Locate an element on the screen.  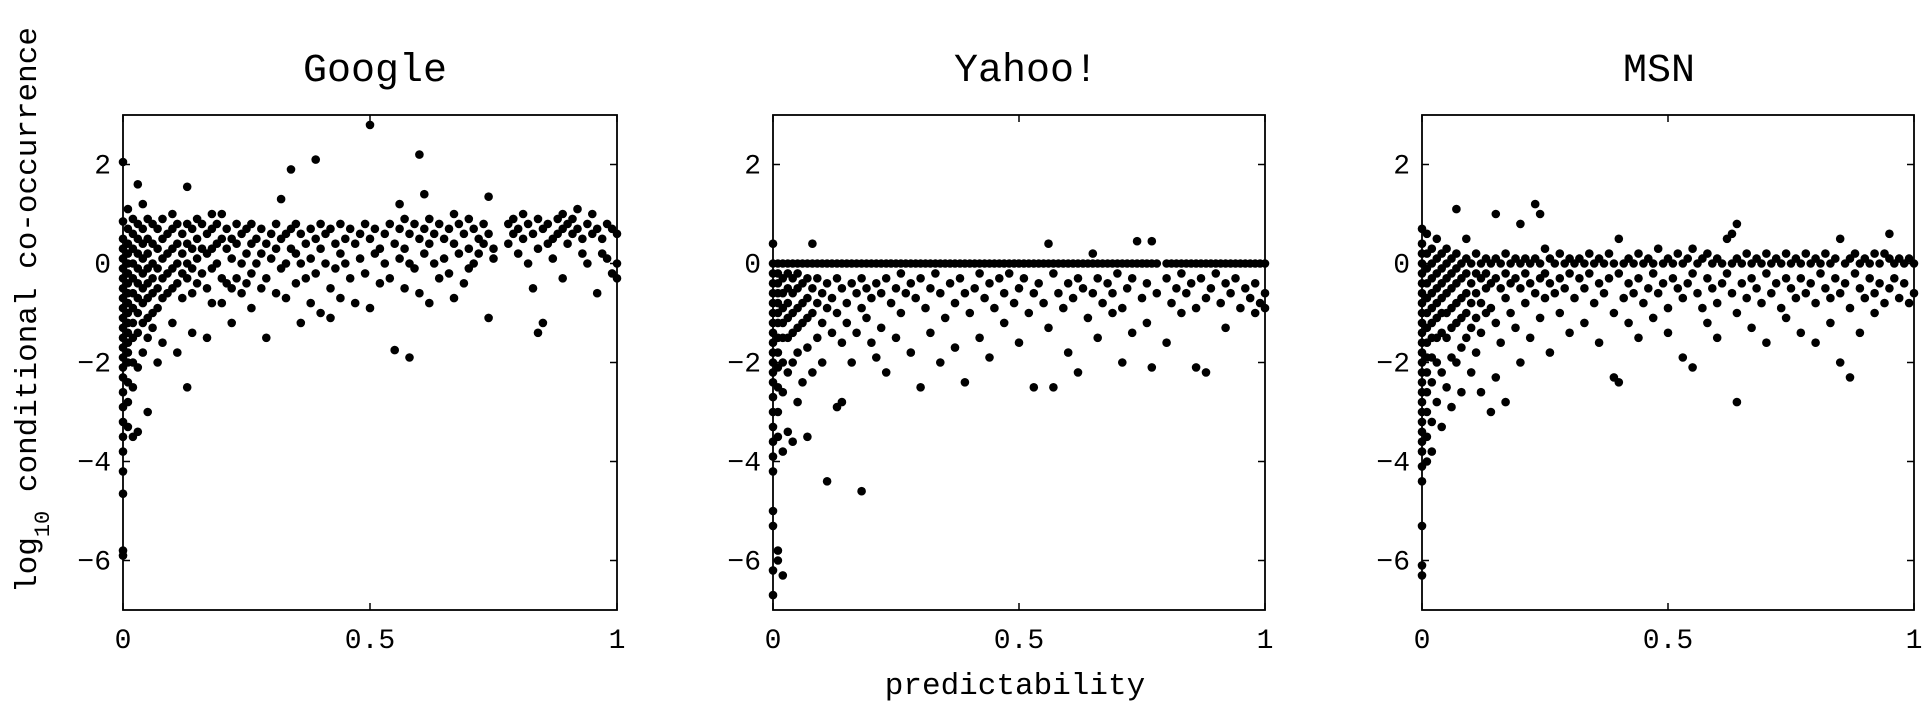
y-axis-label-rest: conditional co-occurrence is located at coordinates (28, 269).